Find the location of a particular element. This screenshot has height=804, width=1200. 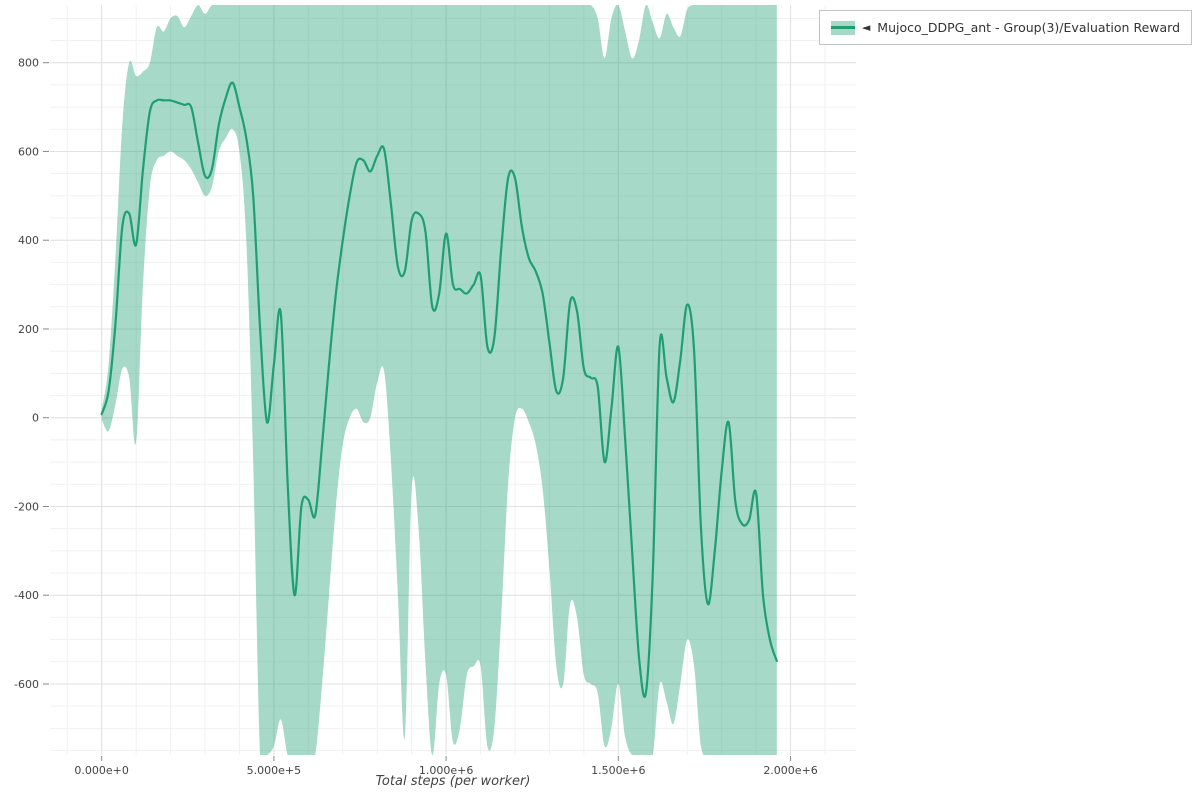

x-tick-label: 1.500e+6 is located at coordinates (618, 770).